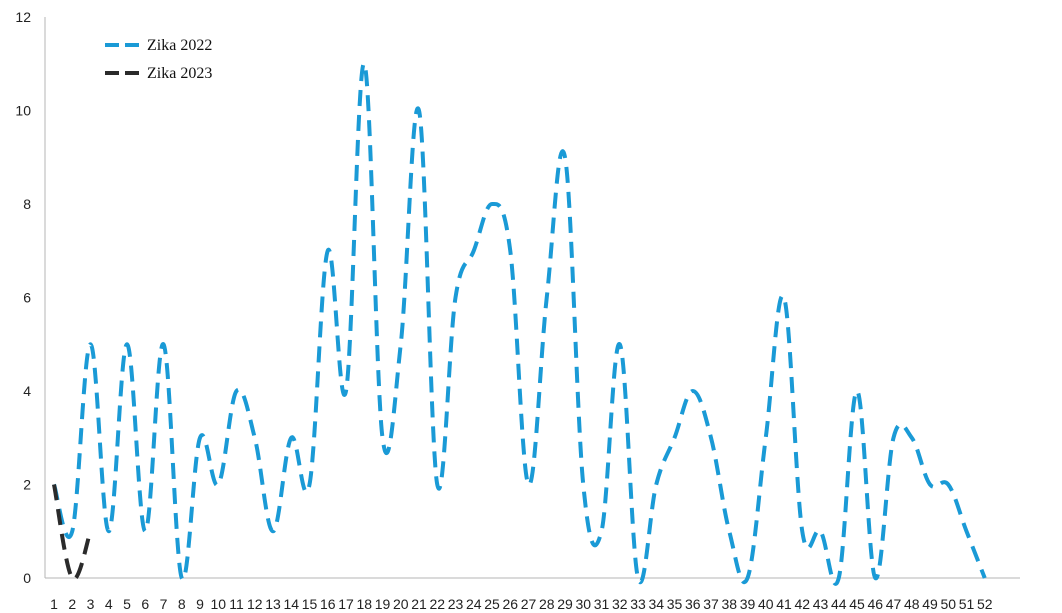 Image resolution: width=1062 pixels, height=613 pixels. I want to click on series-line-zika-2023, so click(72, 532).